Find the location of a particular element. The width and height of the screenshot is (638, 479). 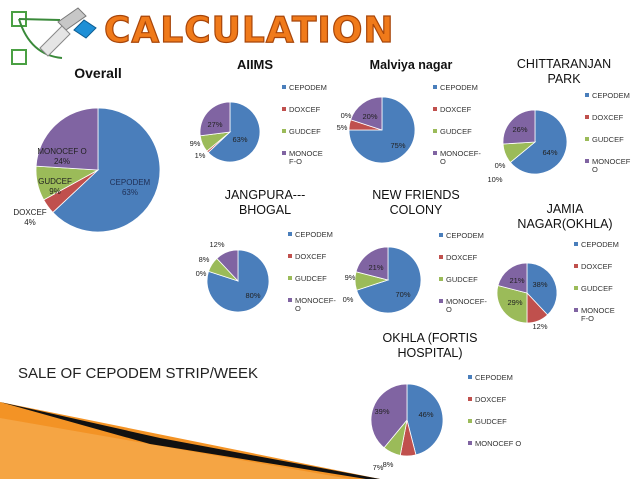

data-label: 1% is located at coordinates (200, 155).